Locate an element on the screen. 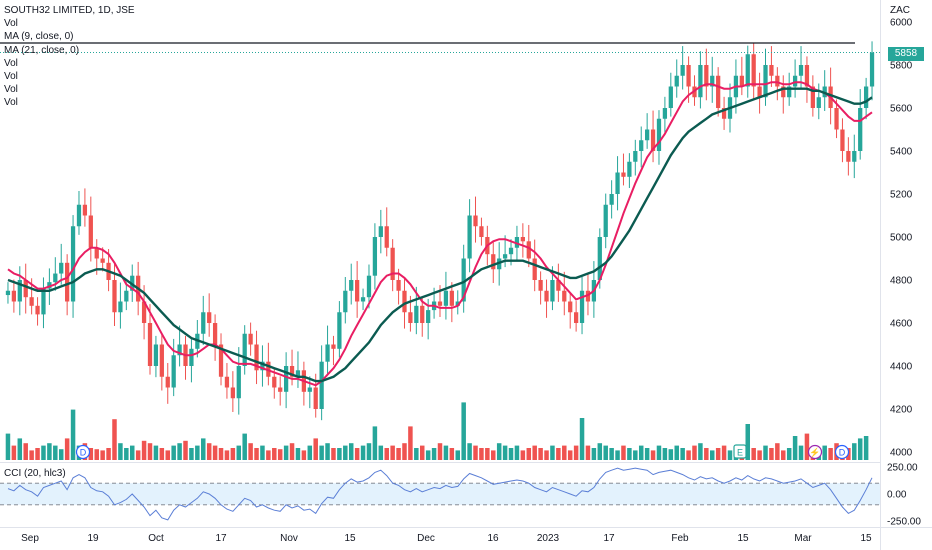 The width and height of the screenshot is (932, 550). split-marker-icon: ⚡ is located at coordinates (815, 452).